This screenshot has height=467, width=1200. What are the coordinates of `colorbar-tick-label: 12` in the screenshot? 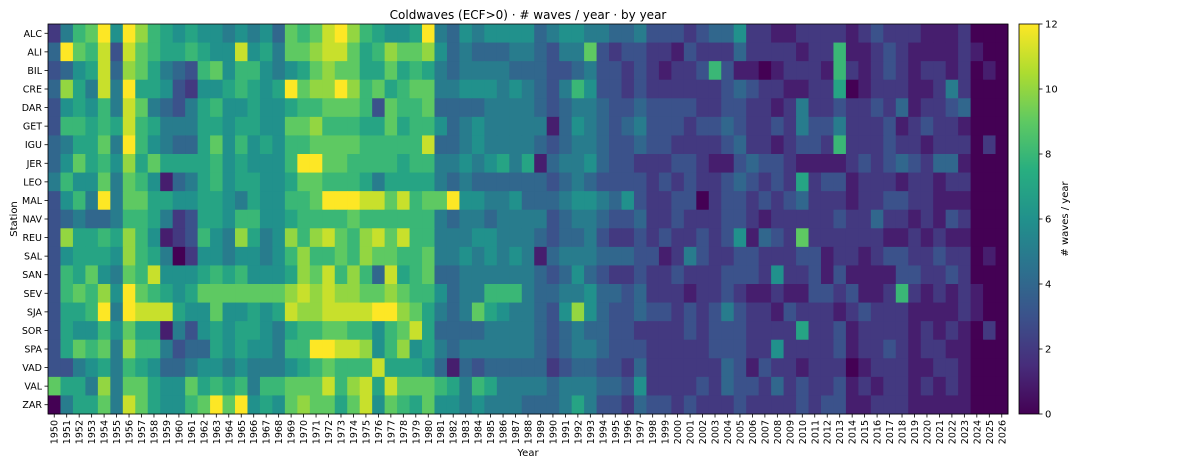 It's located at (1051, 25).